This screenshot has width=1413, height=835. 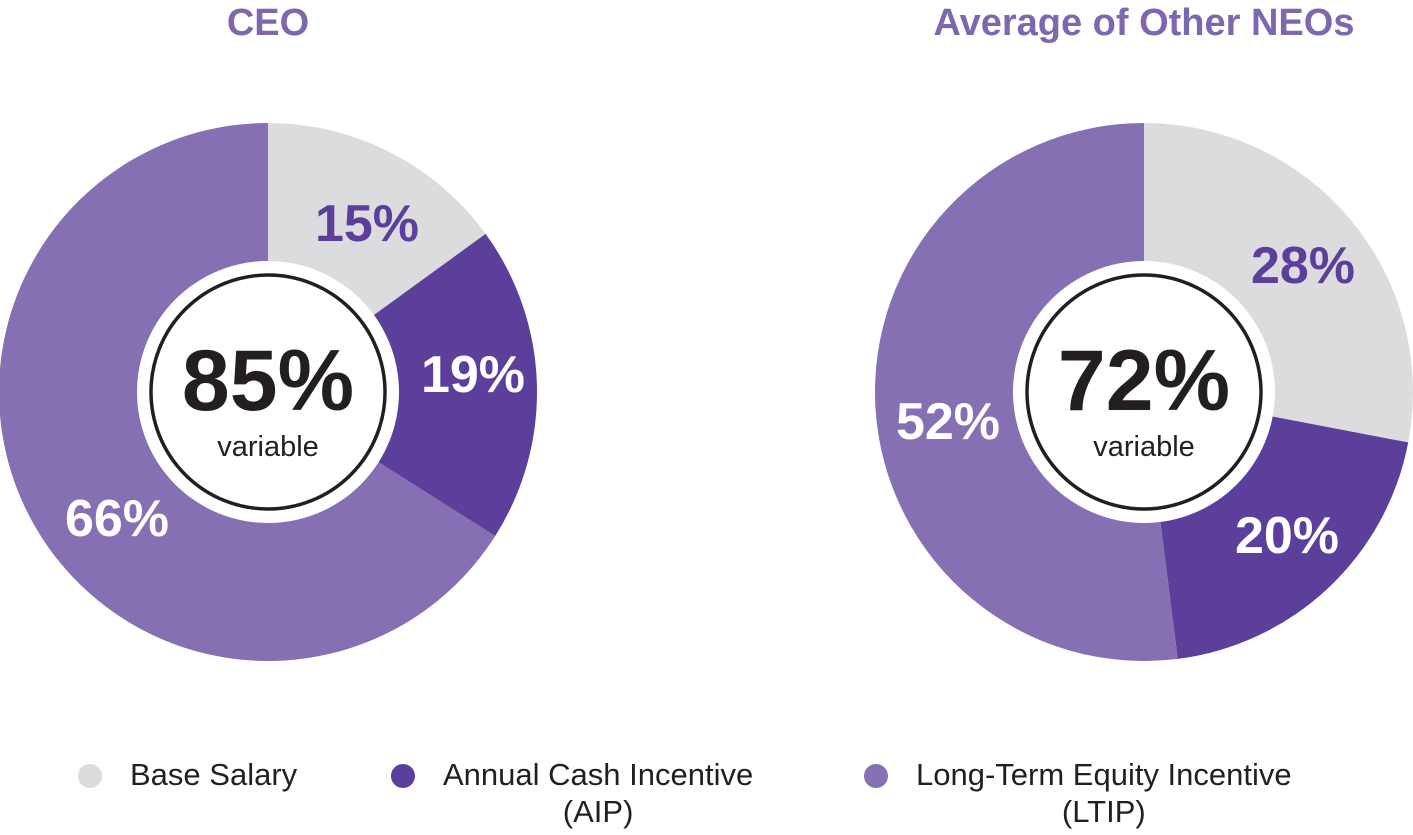 What do you see at coordinates (268, 23) in the screenshot?
I see `chart-title: CEO` at bounding box center [268, 23].